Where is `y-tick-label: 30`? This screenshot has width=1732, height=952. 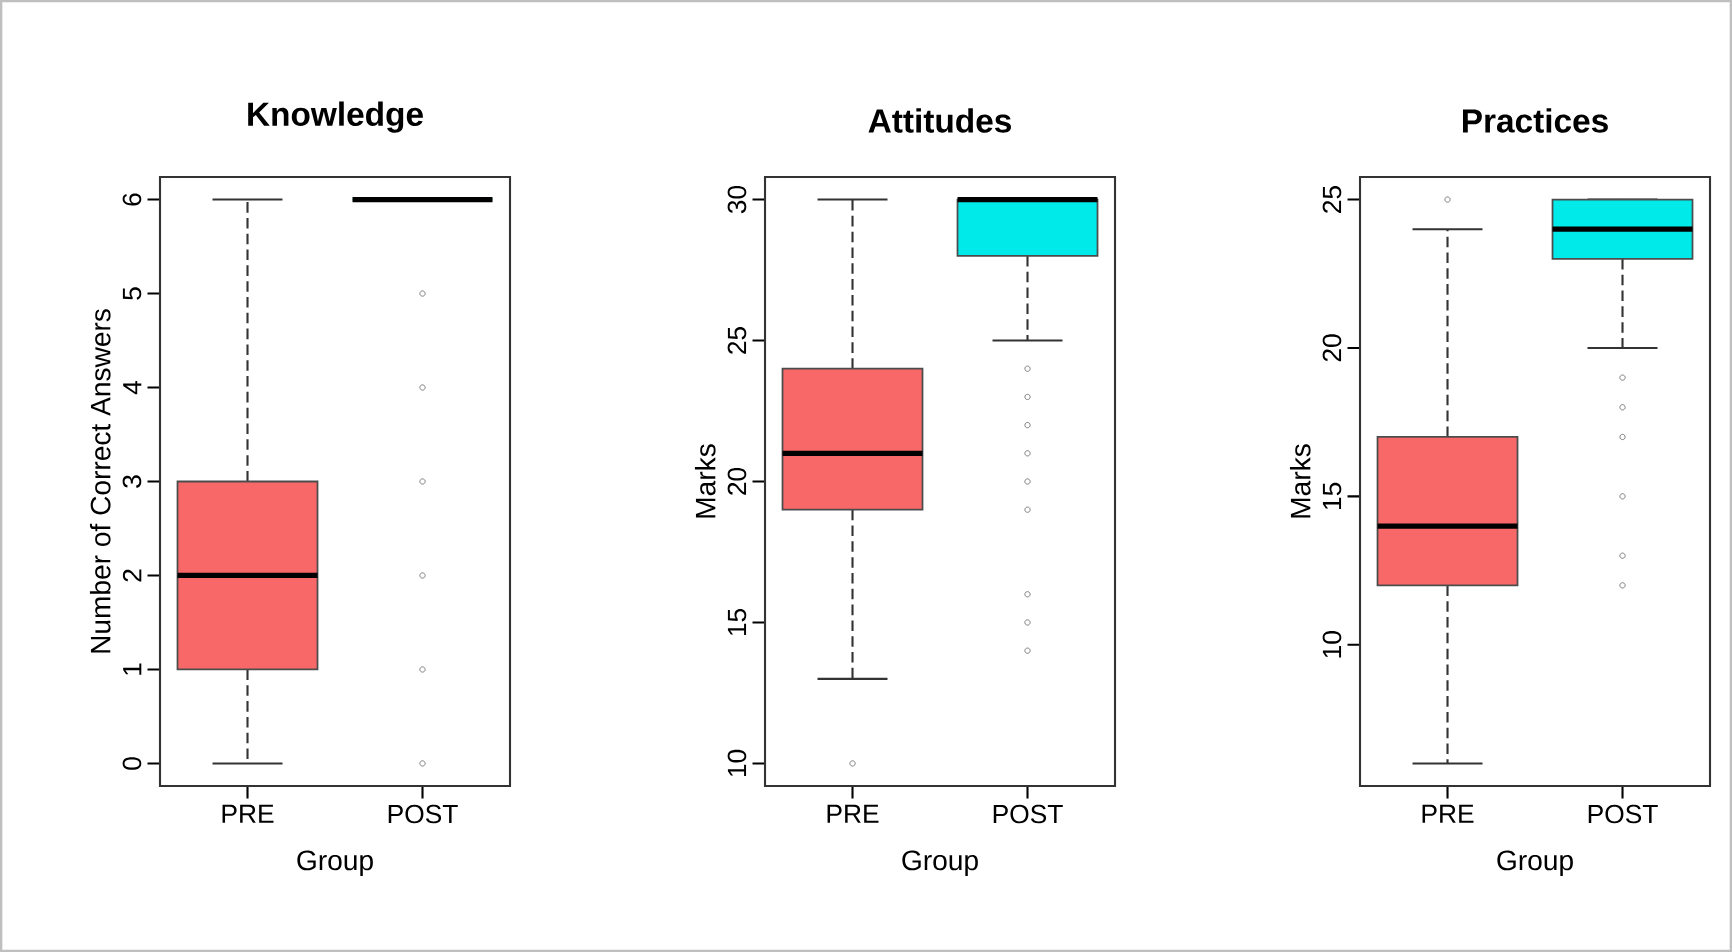 y-tick-label: 30 is located at coordinates (737, 199).